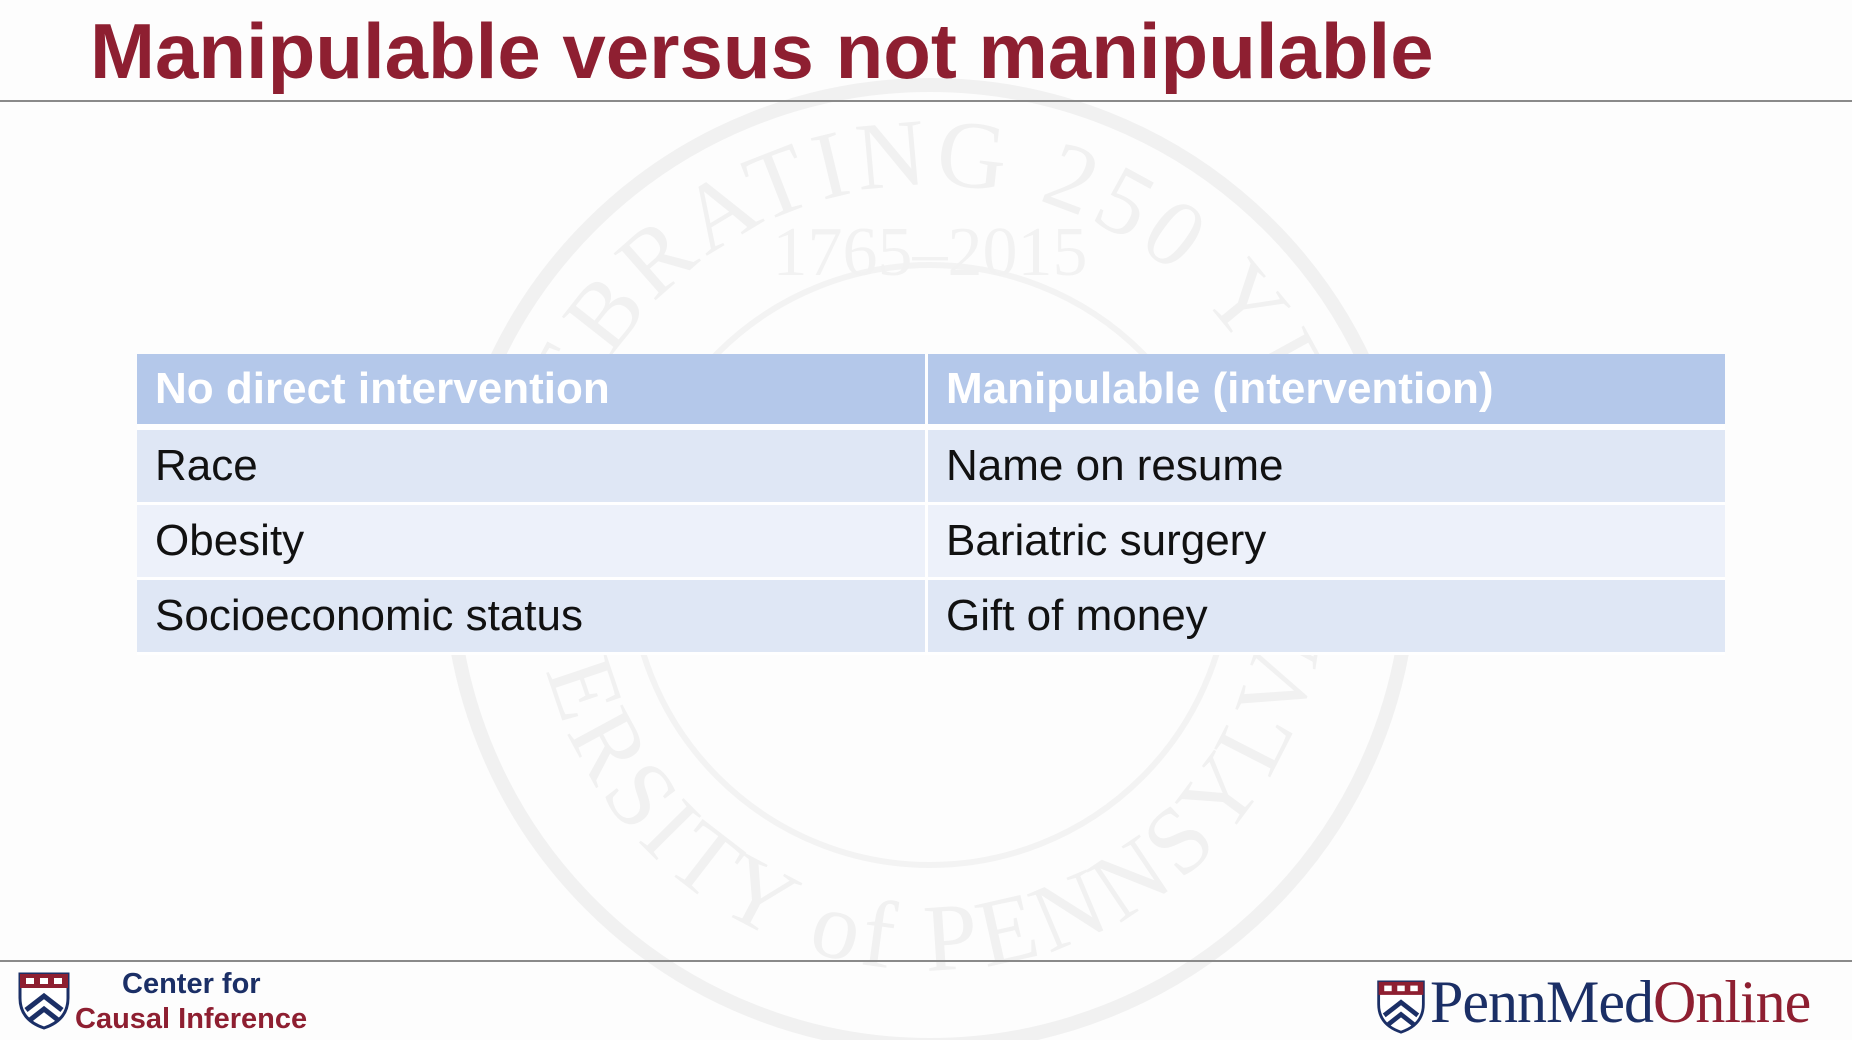  I want to click on table-cell: Name on resume, so click(1326, 467).